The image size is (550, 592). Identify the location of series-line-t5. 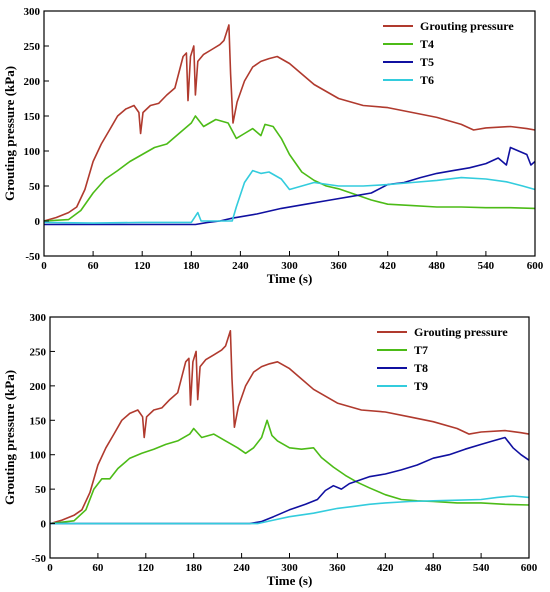
(290, 186).